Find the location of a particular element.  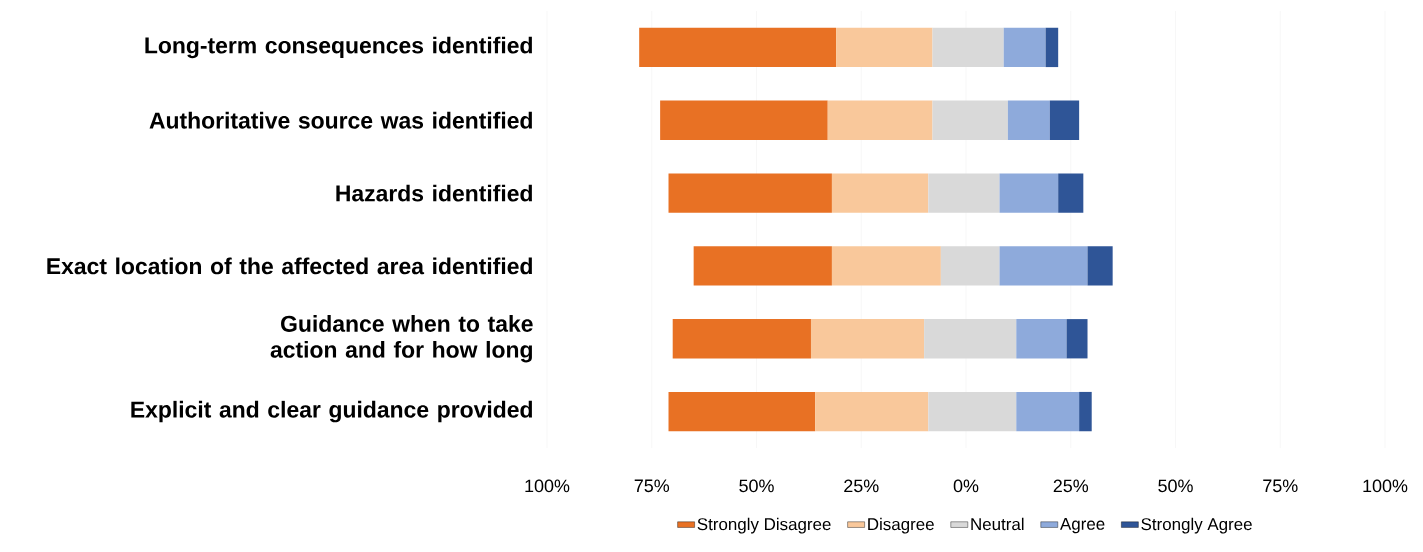

x-tick-label: 0% is located at coordinates (966, 486).